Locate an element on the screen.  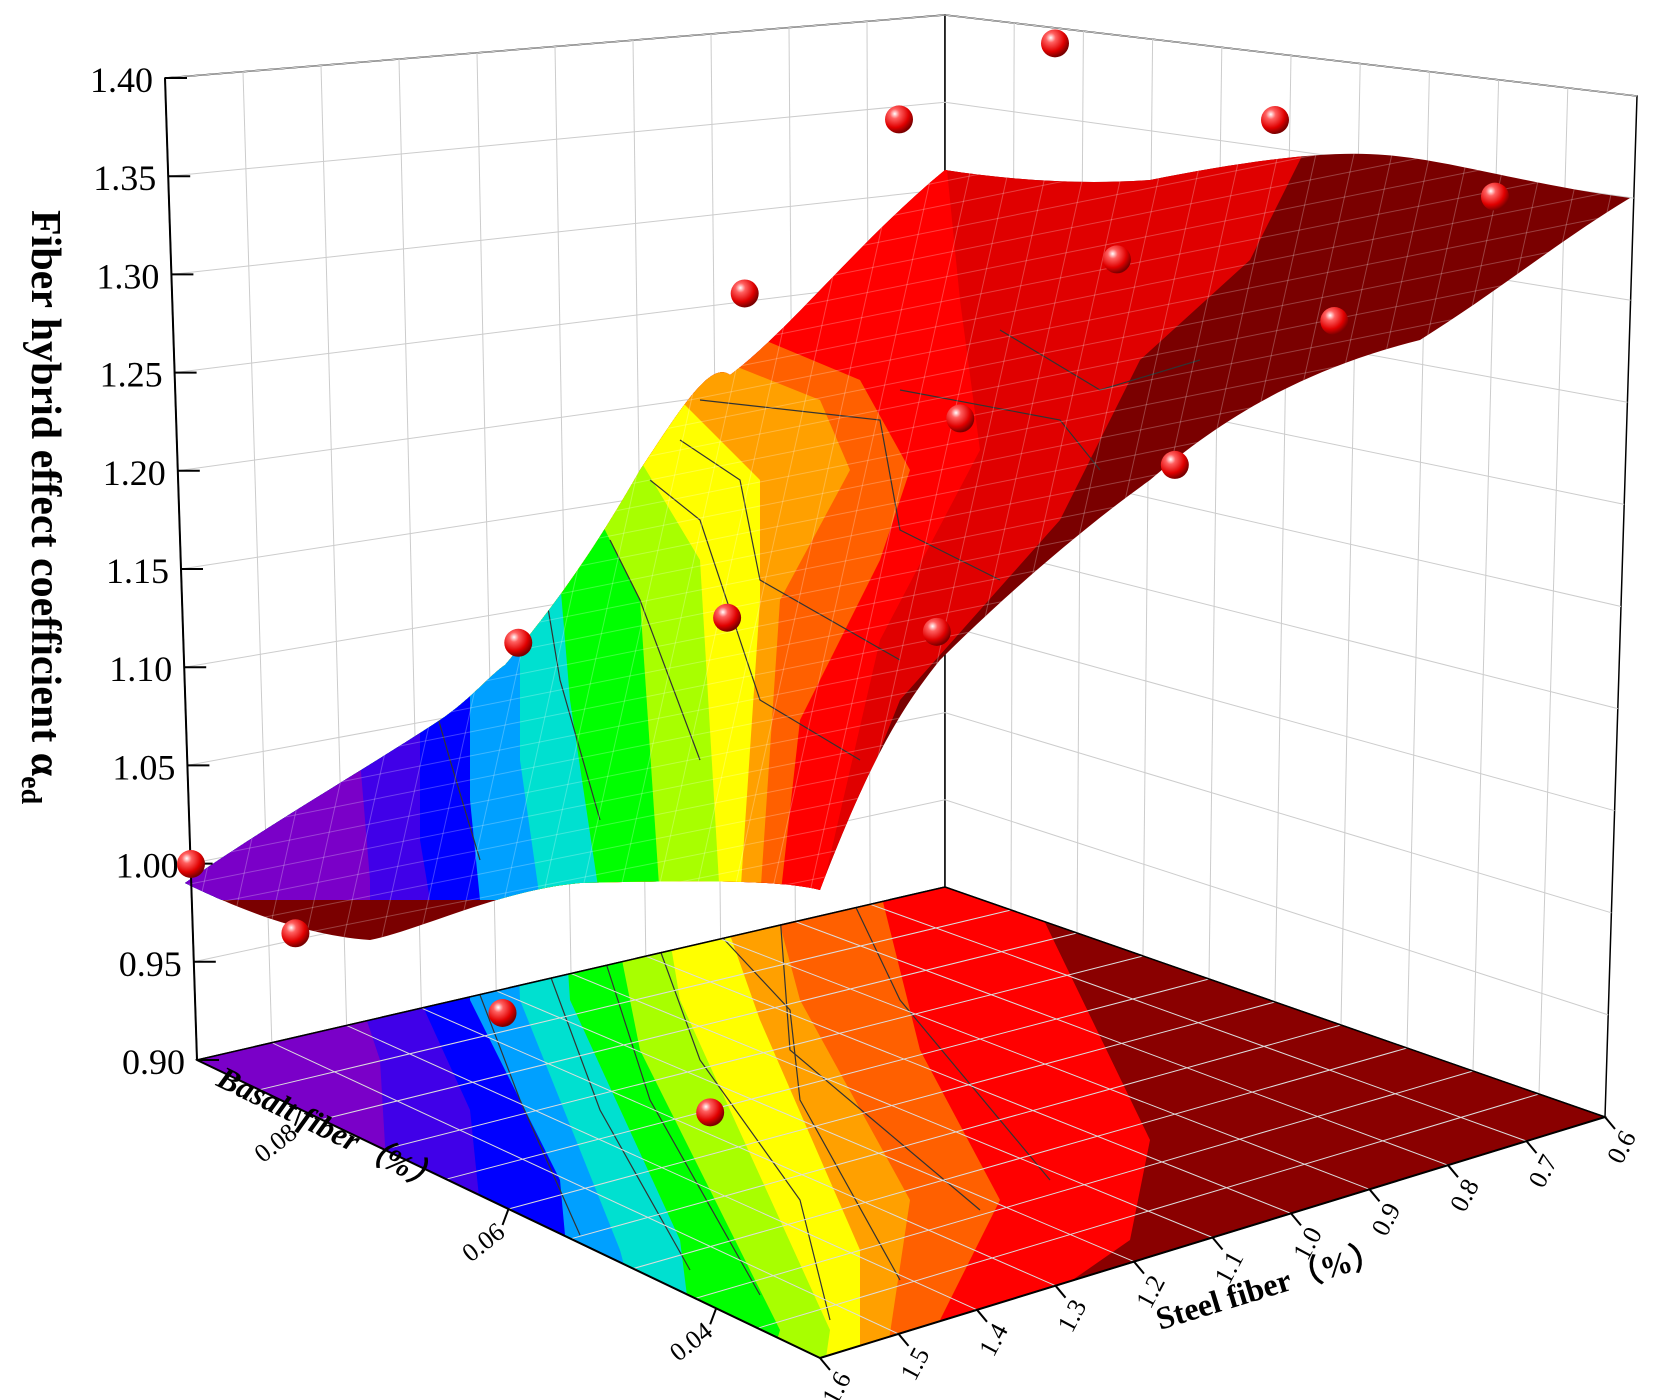
z-tick-label: 1.20 is located at coordinates (134, 473).